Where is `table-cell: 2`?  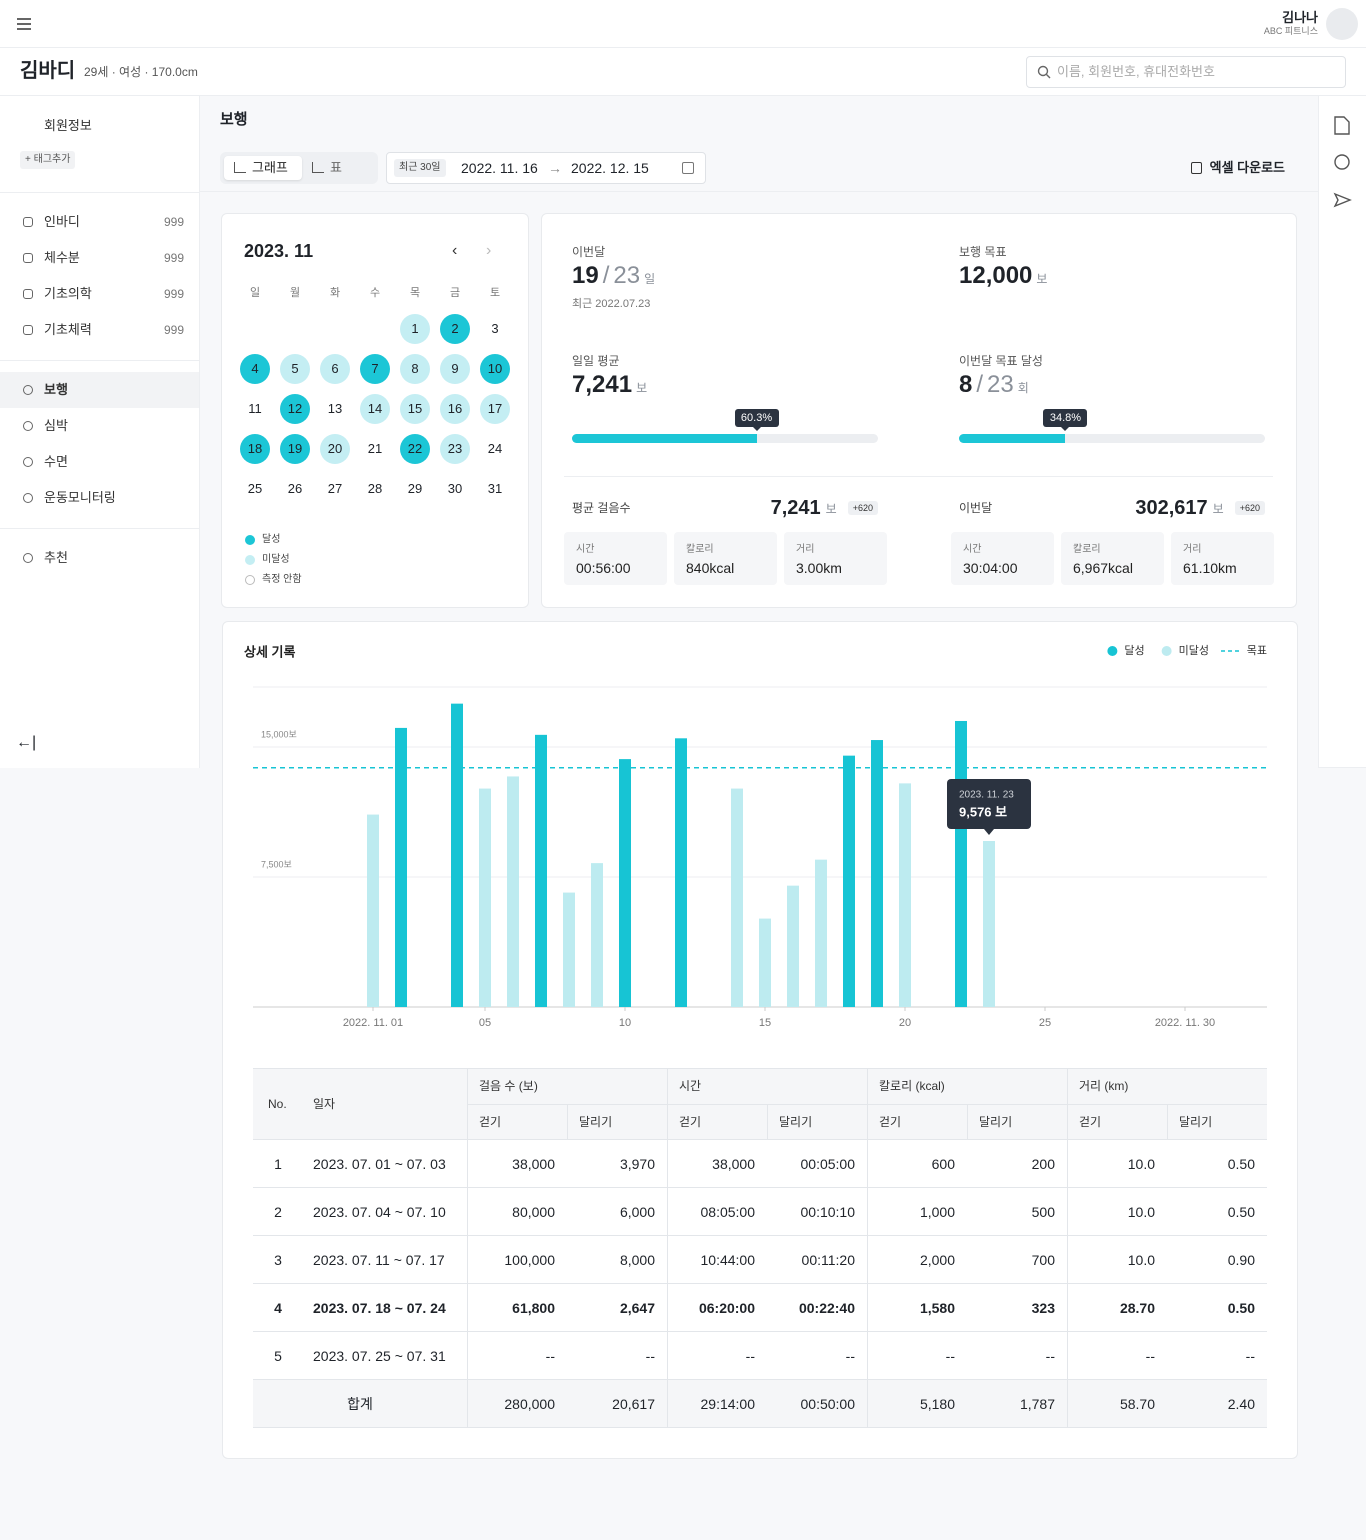 table-cell: 2 is located at coordinates (278, 1212).